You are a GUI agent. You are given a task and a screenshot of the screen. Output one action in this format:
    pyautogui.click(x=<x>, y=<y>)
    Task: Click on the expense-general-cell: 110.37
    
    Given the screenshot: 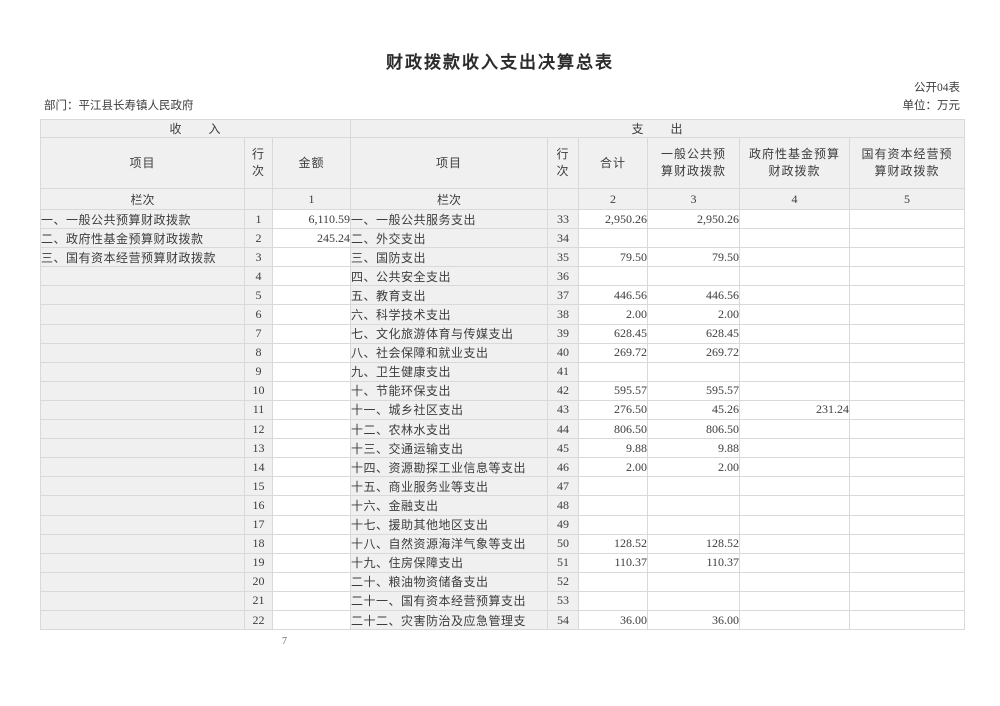 What is the action you would take?
    pyautogui.click(x=693, y=562)
    